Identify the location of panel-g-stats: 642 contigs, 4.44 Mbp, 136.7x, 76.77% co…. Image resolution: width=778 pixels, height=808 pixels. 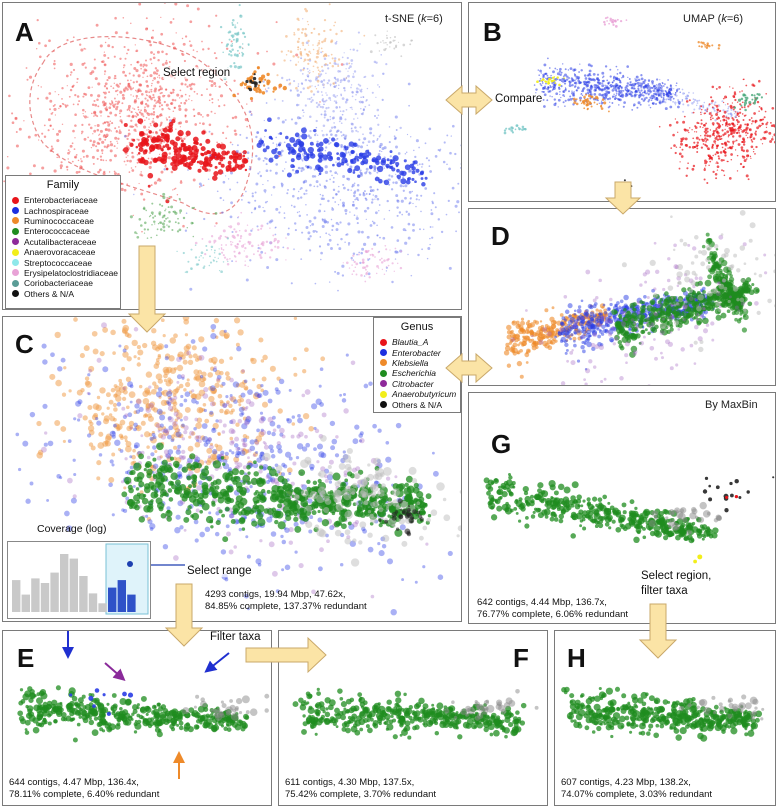
(553, 608).